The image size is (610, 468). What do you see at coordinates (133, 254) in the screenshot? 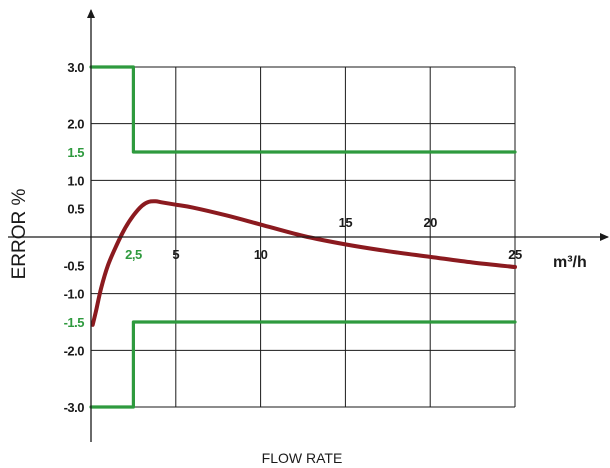
I see `x-tick-label: 2,5` at bounding box center [133, 254].